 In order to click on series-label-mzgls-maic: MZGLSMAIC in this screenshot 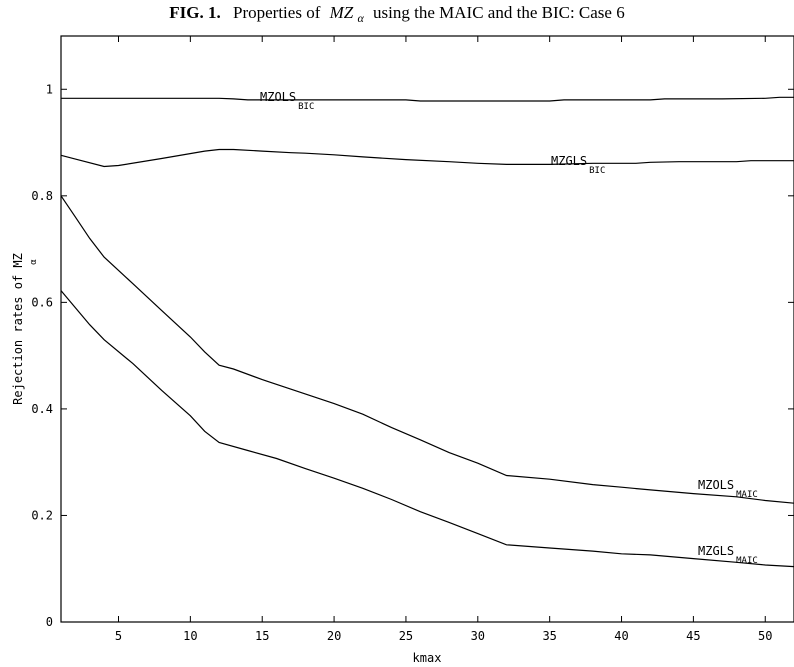, I will do `click(728, 555)`.